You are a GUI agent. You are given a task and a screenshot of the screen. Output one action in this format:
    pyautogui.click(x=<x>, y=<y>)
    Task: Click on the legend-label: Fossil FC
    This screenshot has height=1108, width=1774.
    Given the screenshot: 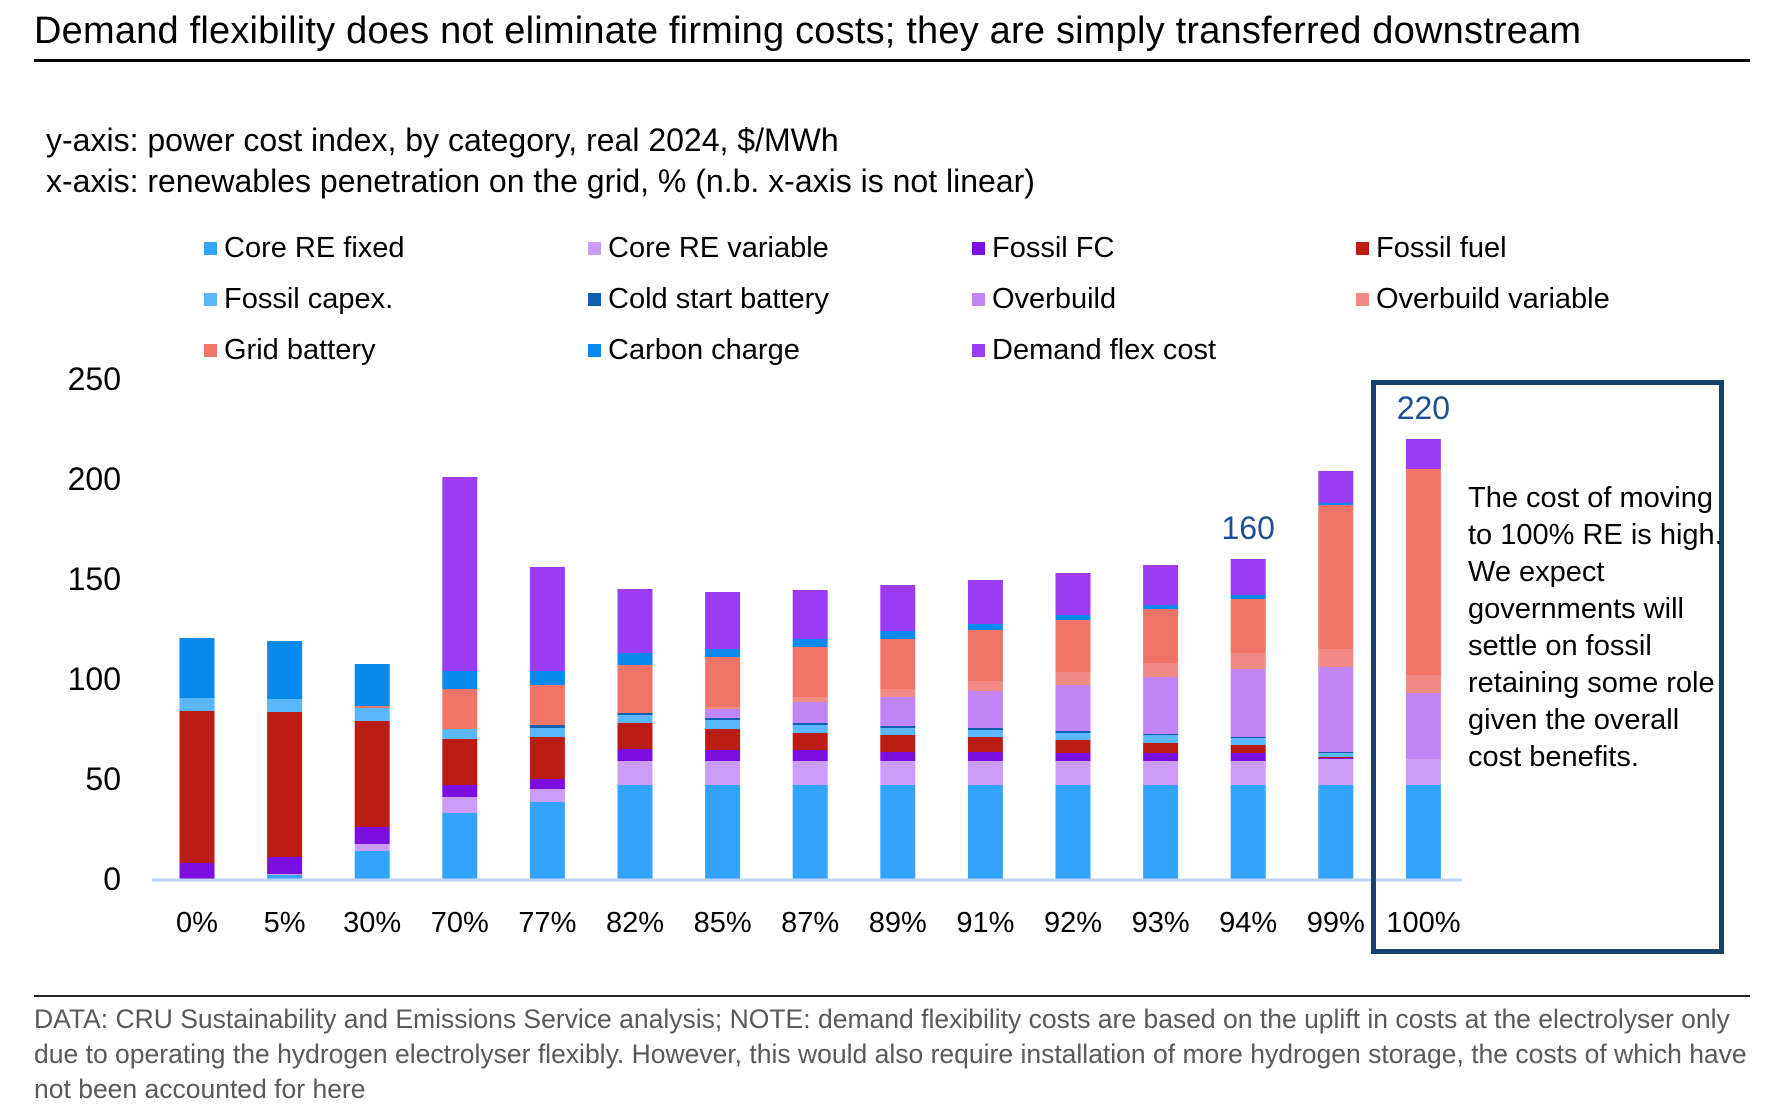 What is the action you would take?
    pyautogui.click(x=1053, y=248)
    